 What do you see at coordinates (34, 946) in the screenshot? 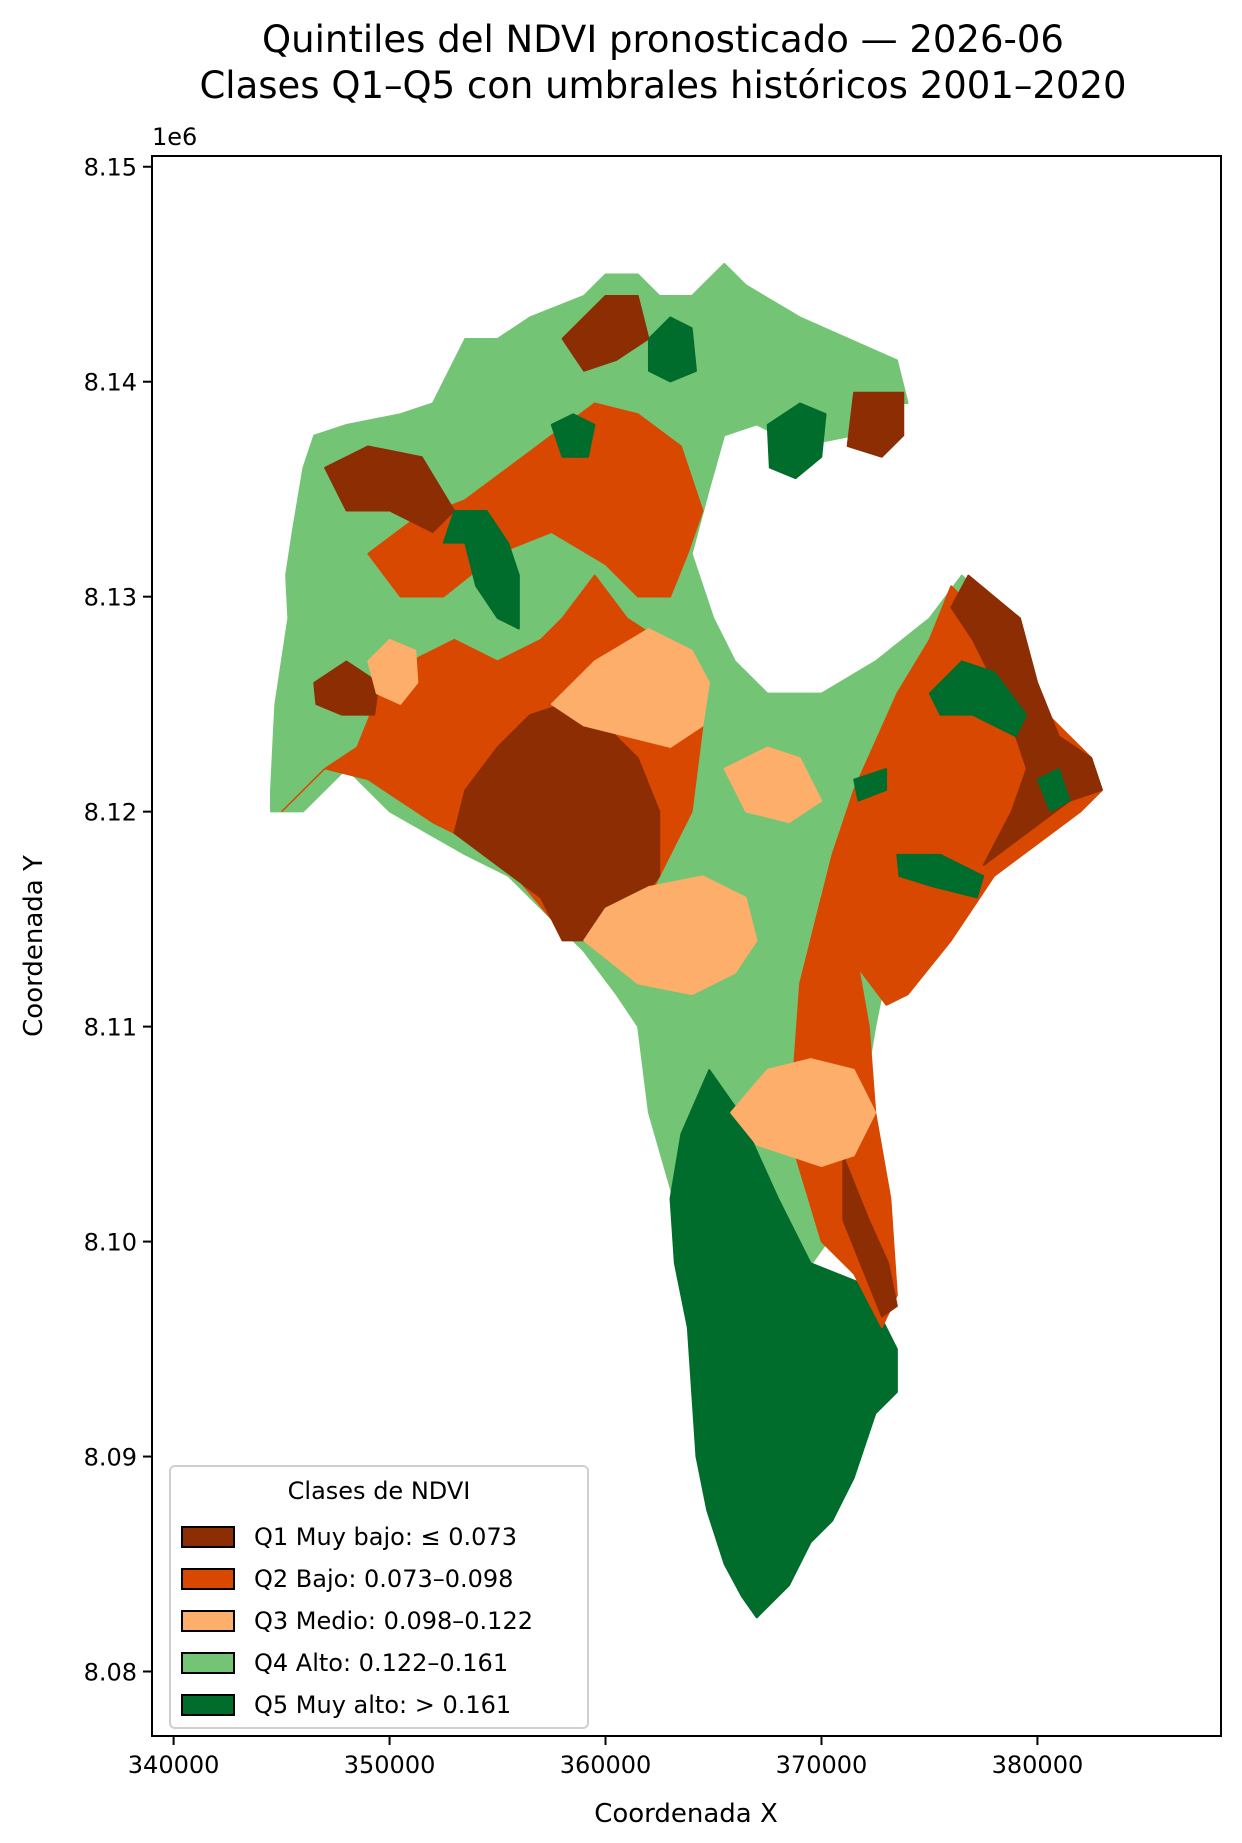
I see `y-axis-title: Coordenada Y` at bounding box center [34, 946].